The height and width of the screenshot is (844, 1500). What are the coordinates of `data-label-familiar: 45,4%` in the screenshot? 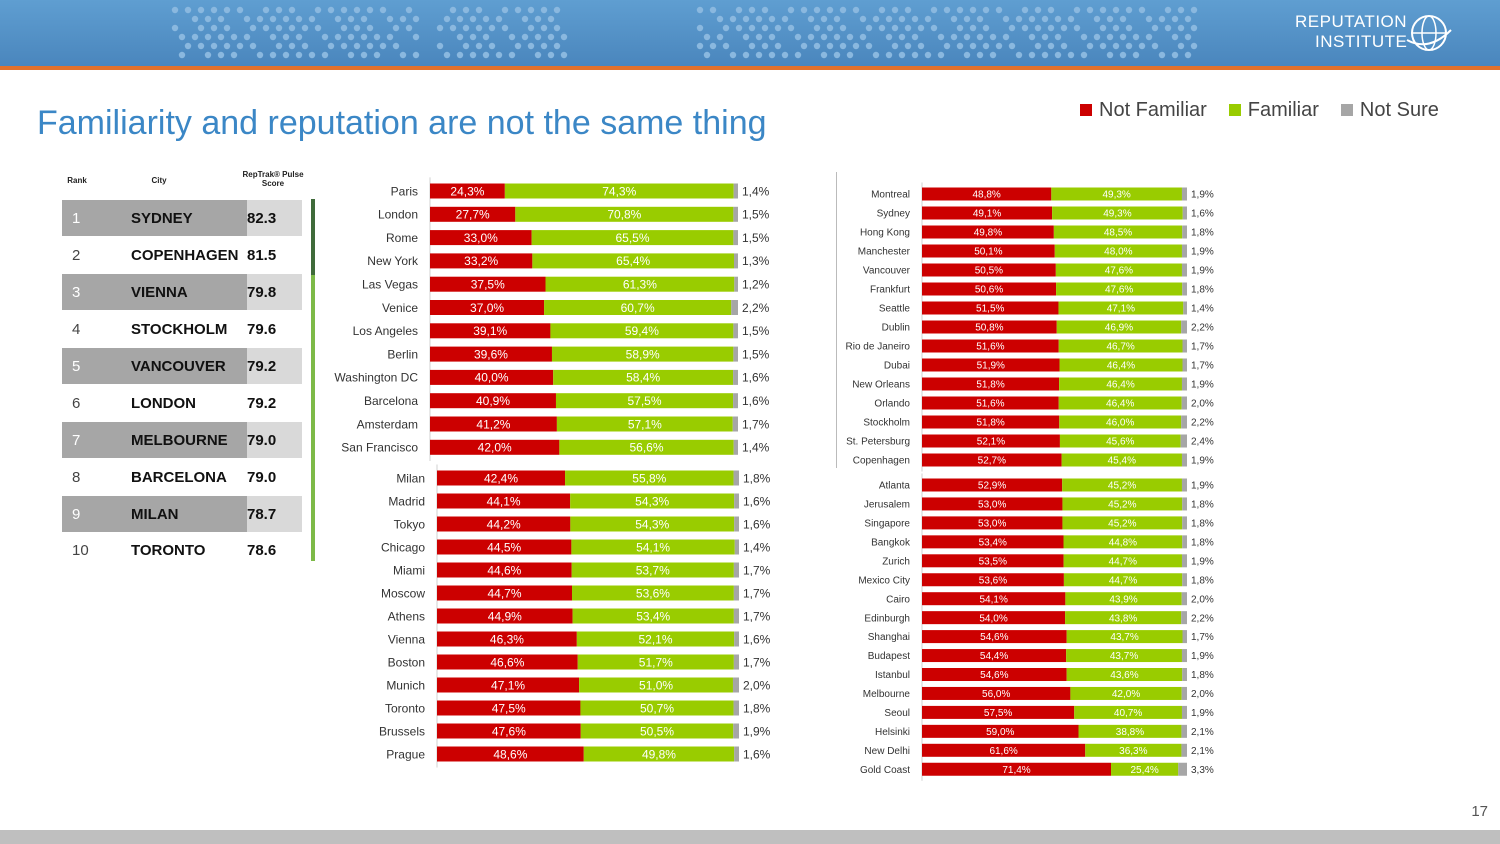 It's located at (1122, 461).